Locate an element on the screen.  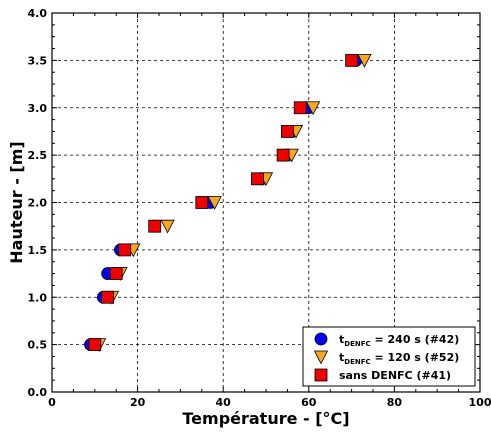
x-tick-label: 80 is located at coordinates (395, 402).